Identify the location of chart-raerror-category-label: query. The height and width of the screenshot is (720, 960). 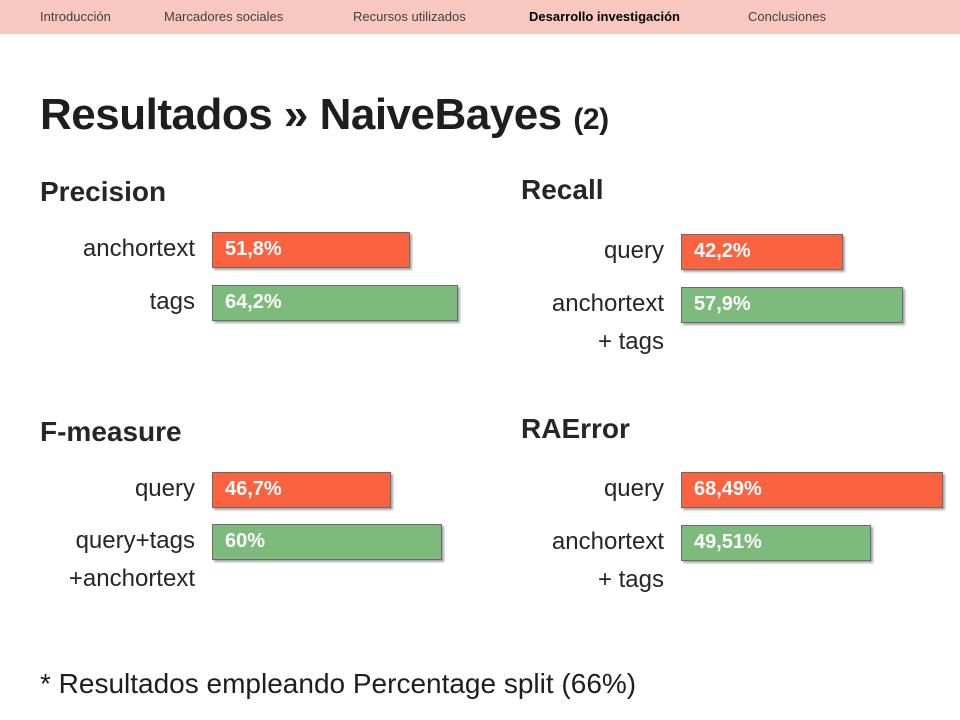
(633, 488).